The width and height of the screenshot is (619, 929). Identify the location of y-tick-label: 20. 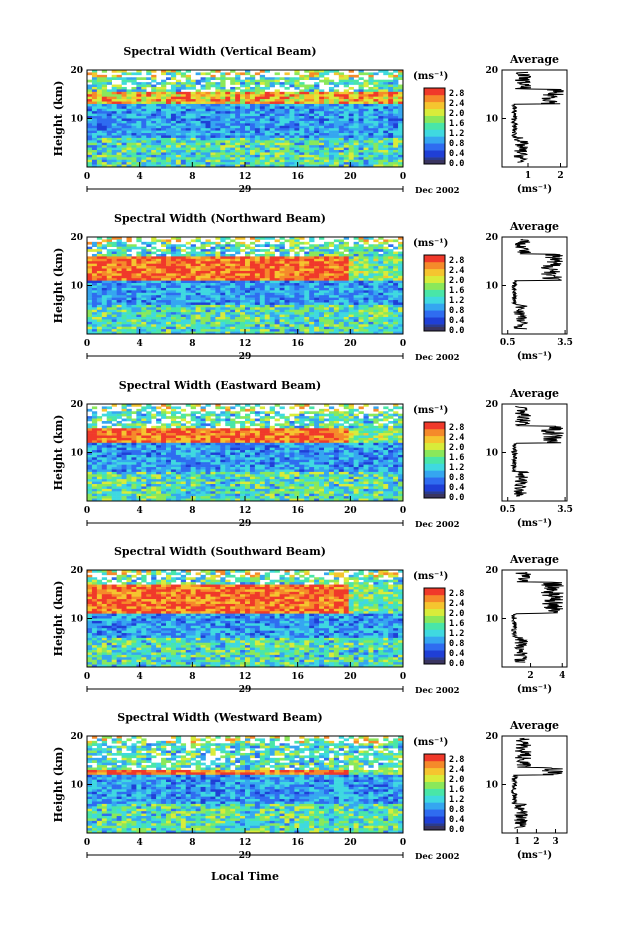
(76, 238).